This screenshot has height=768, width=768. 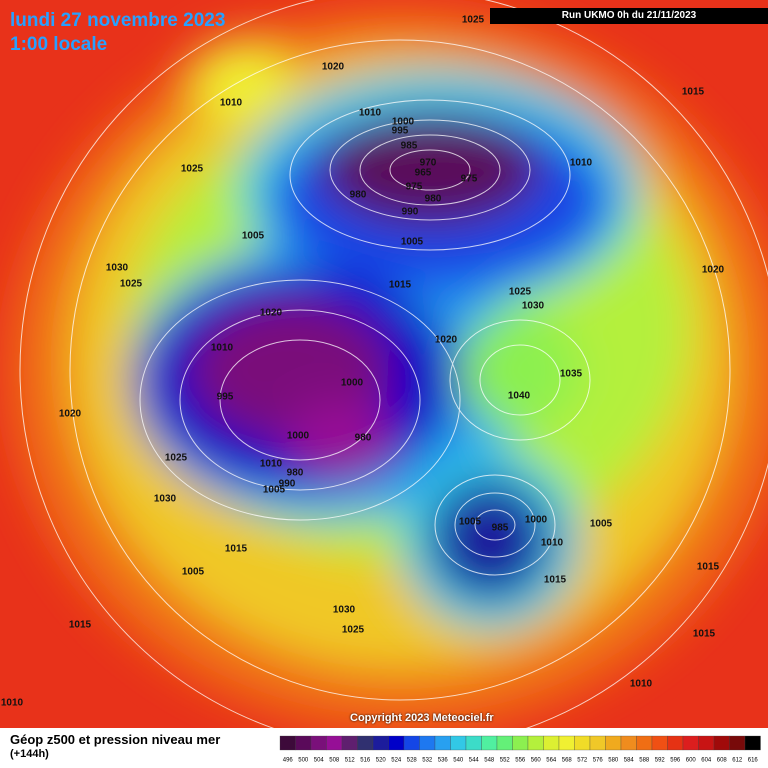 What do you see at coordinates (428, 163) in the screenshot?
I see `isobar-label: 970` at bounding box center [428, 163].